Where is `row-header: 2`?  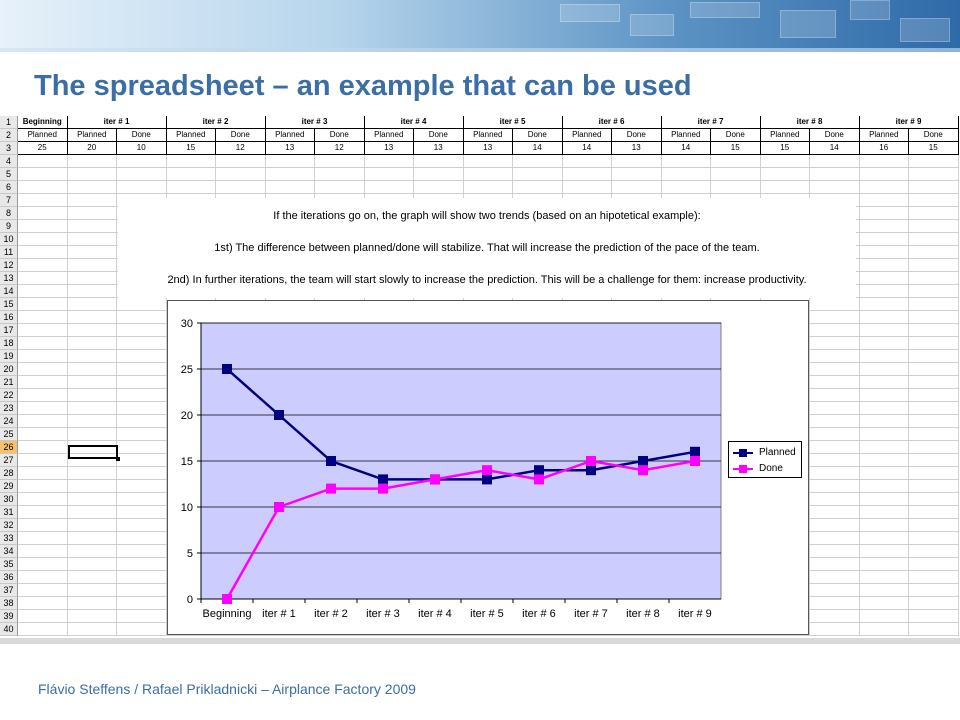
row-header: 2 is located at coordinates (9, 135).